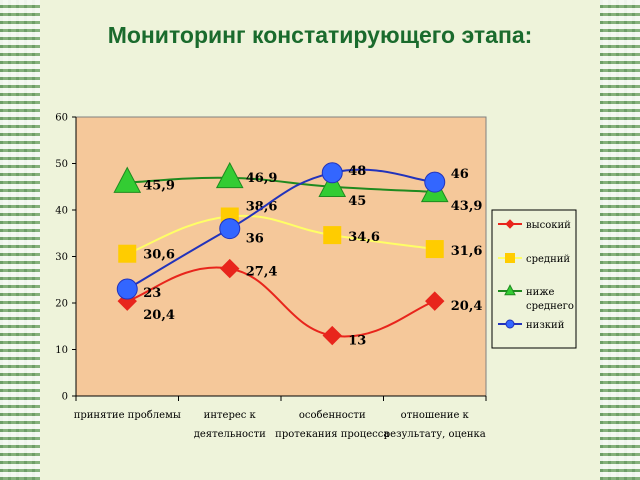 This screenshot has height=480, width=640. What do you see at coordinates (332, 415) in the screenshot?
I see `x-category-label: особенности` at bounding box center [332, 415].